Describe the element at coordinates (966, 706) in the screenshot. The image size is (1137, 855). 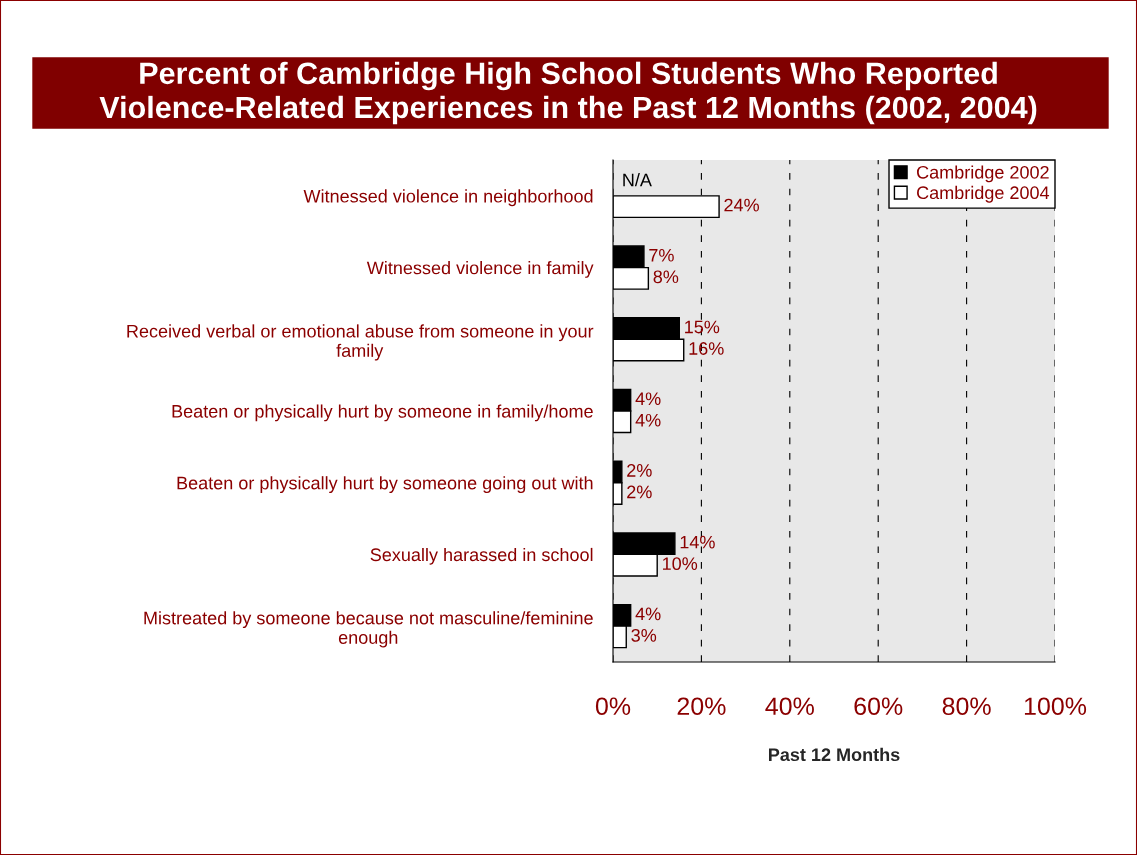
I see `x-tick-label: 80%` at that location.